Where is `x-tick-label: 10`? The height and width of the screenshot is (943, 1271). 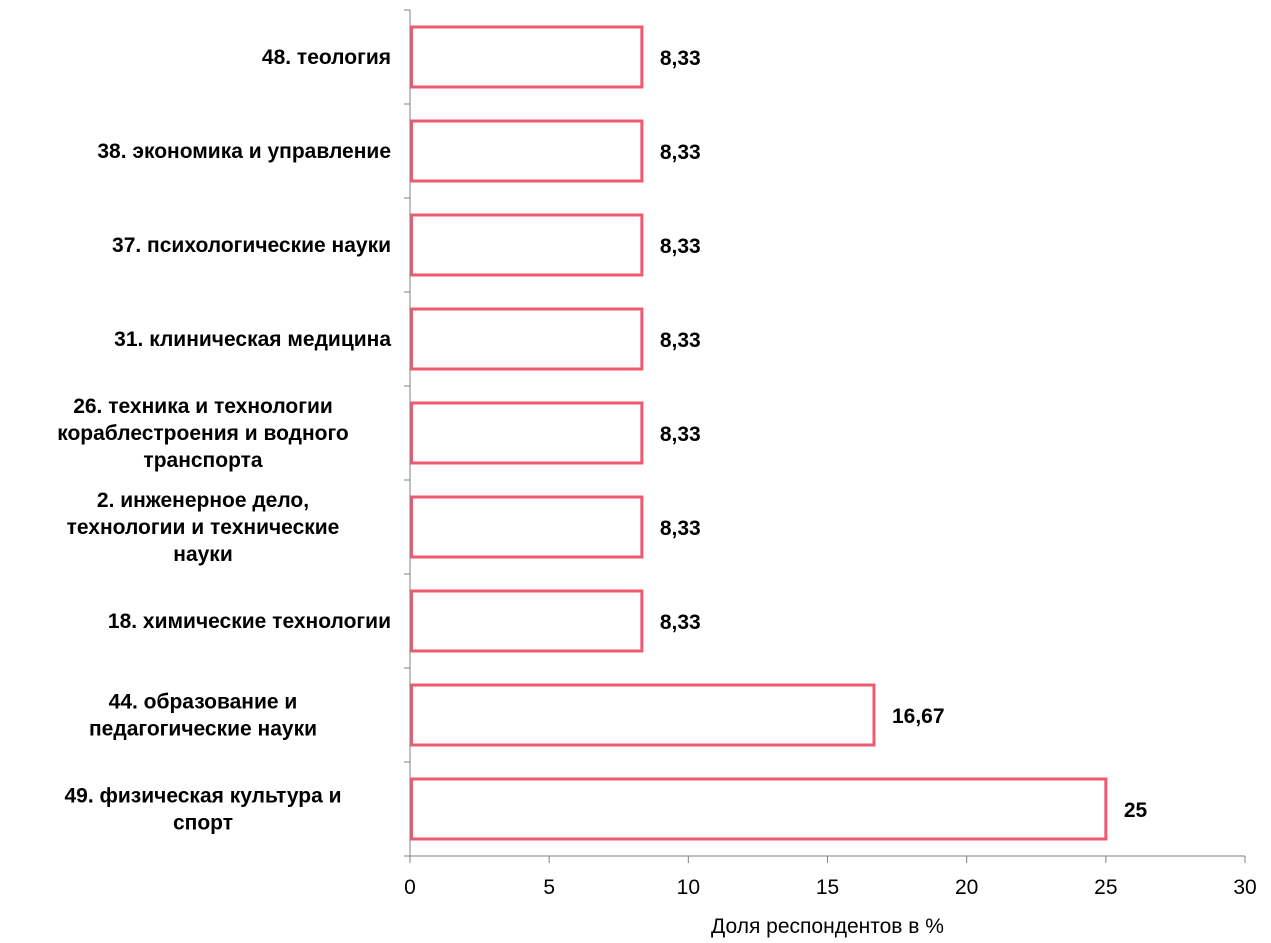
x-tick-label: 10 is located at coordinates (688, 887).